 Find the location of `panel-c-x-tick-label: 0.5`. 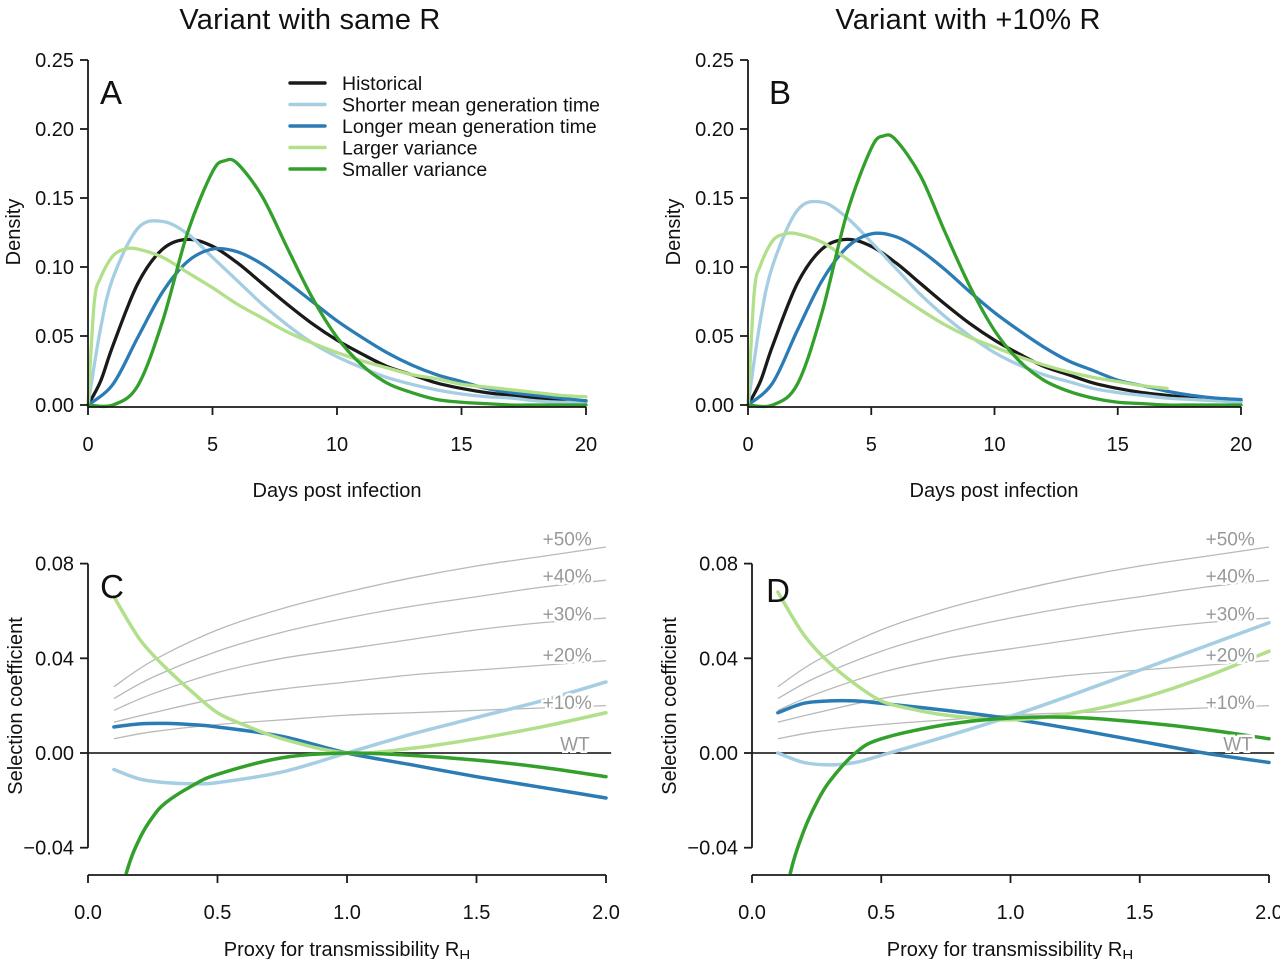

panel-c-x-tick-label: 0.5 is located at coordinates (218, 913).